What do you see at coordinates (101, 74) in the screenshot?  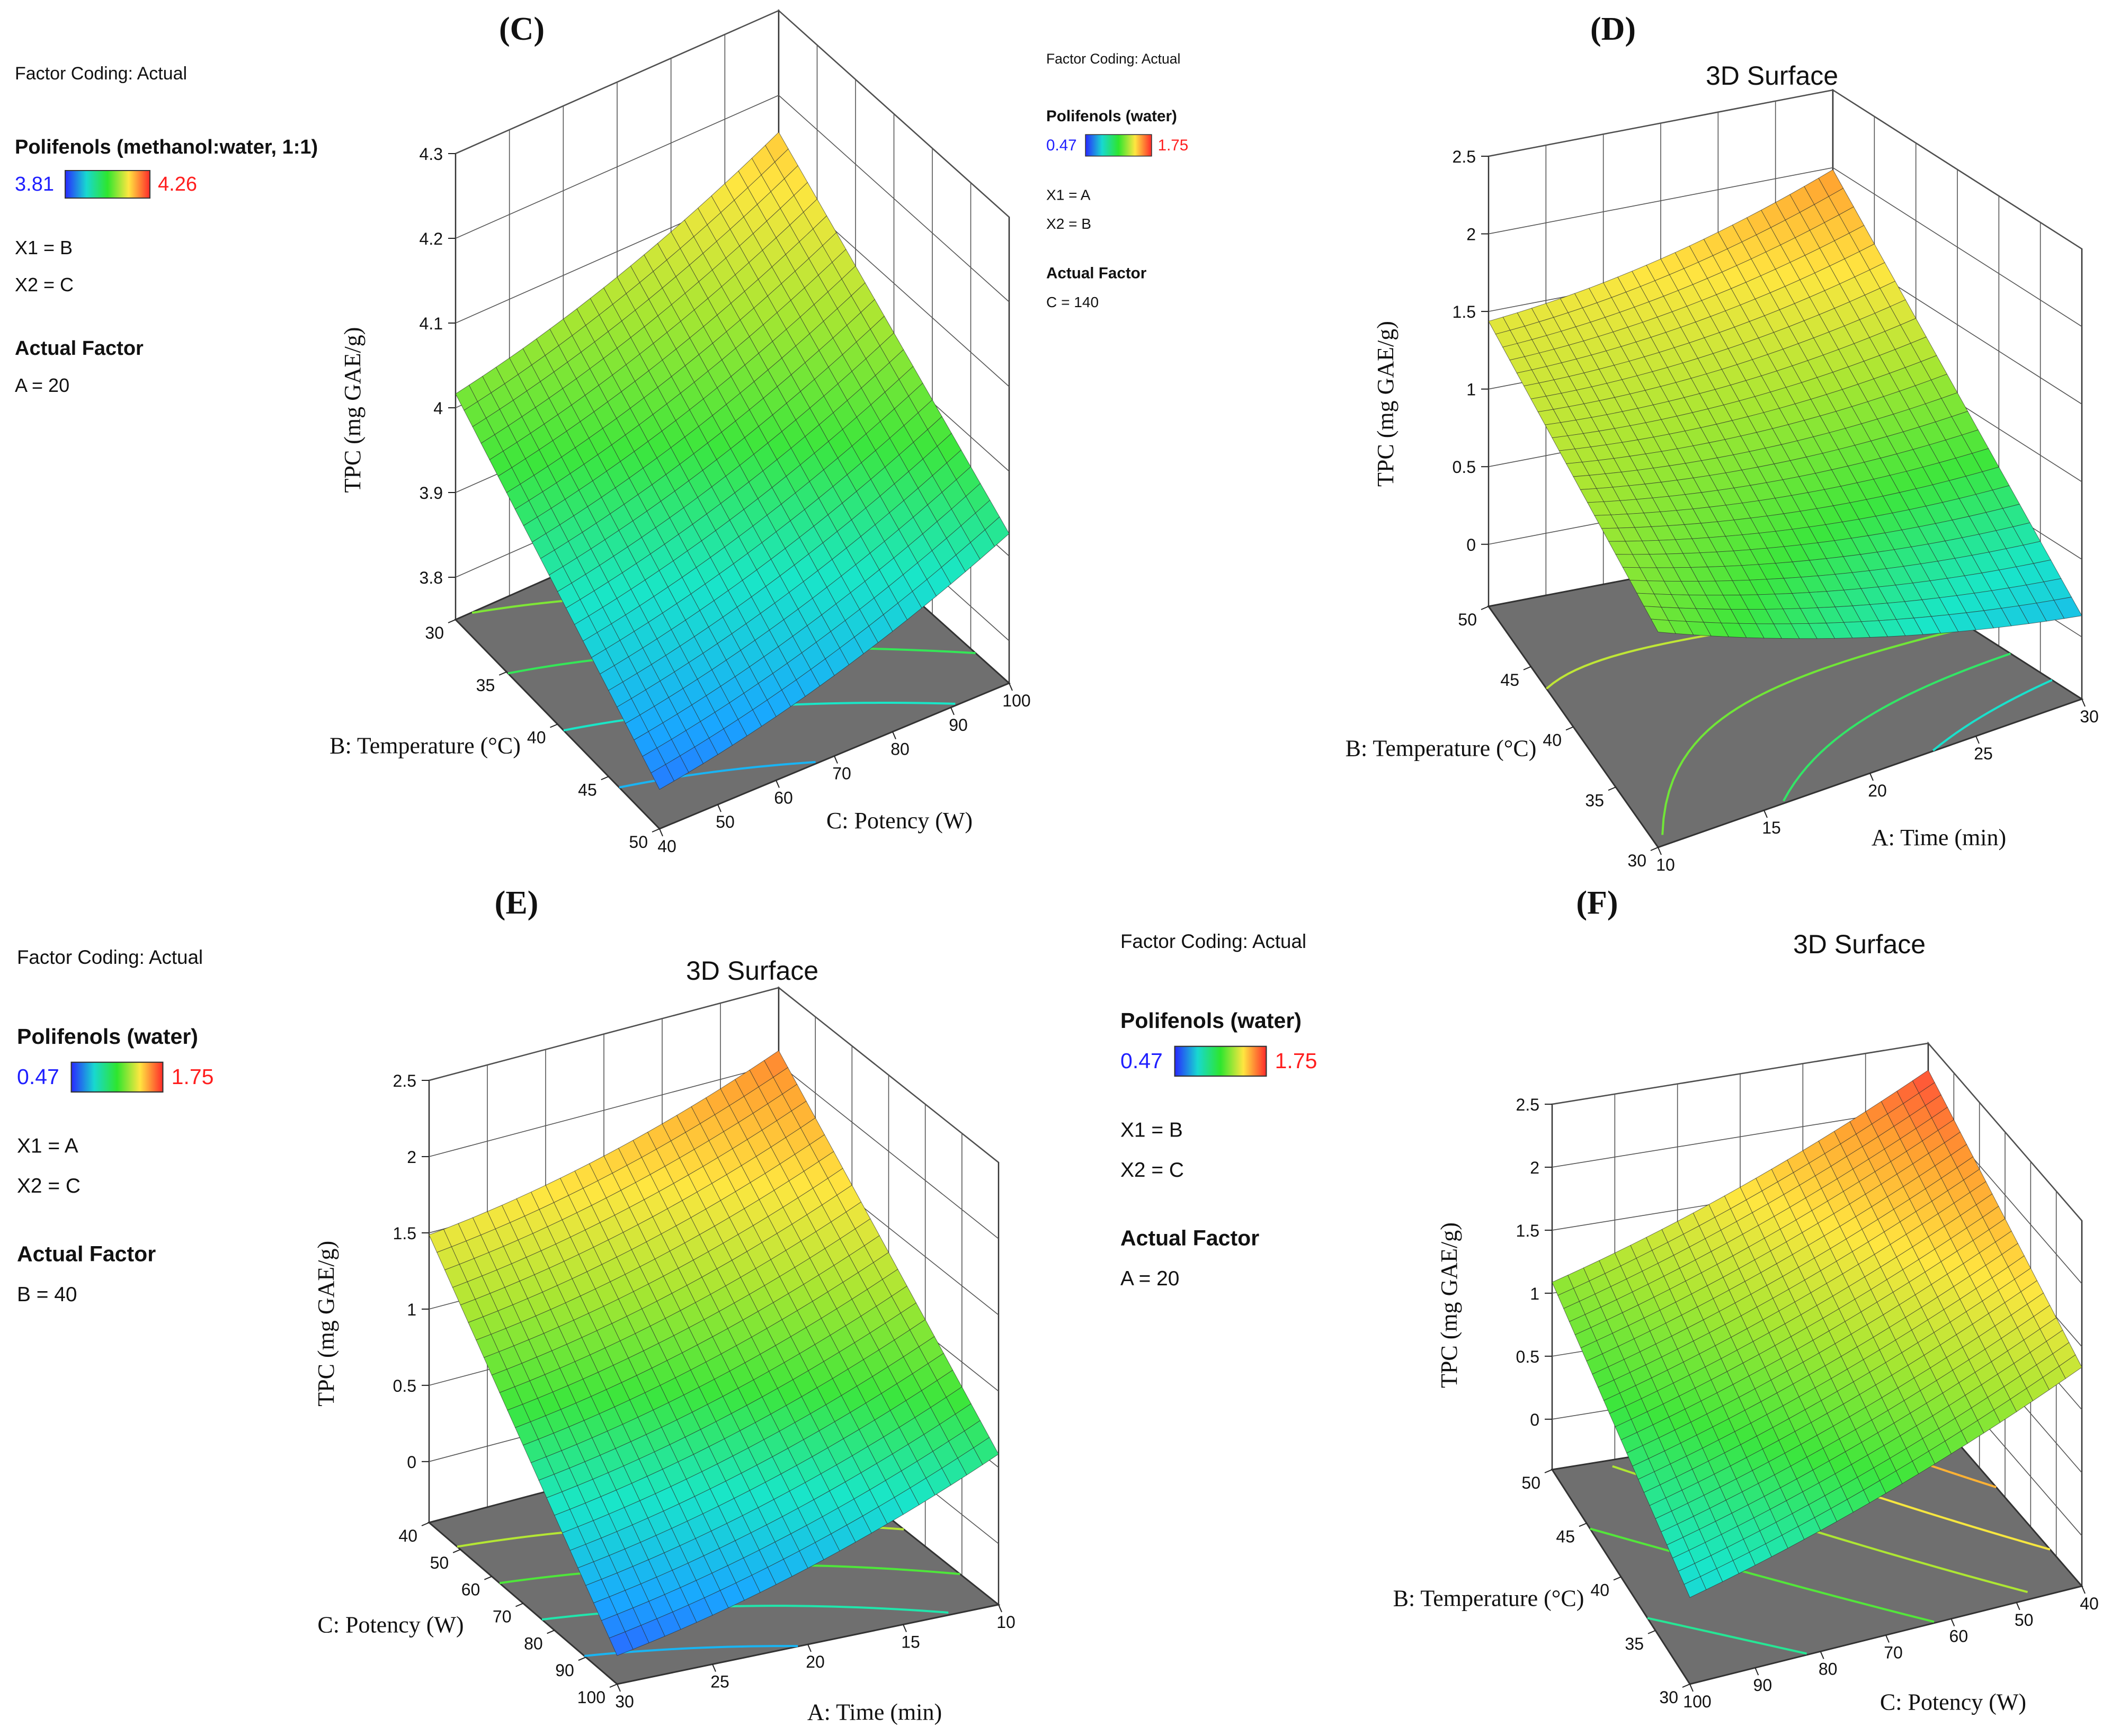 I see `factor-coding-text: Factor Coding: Actual` at bounding box center [101, 74].